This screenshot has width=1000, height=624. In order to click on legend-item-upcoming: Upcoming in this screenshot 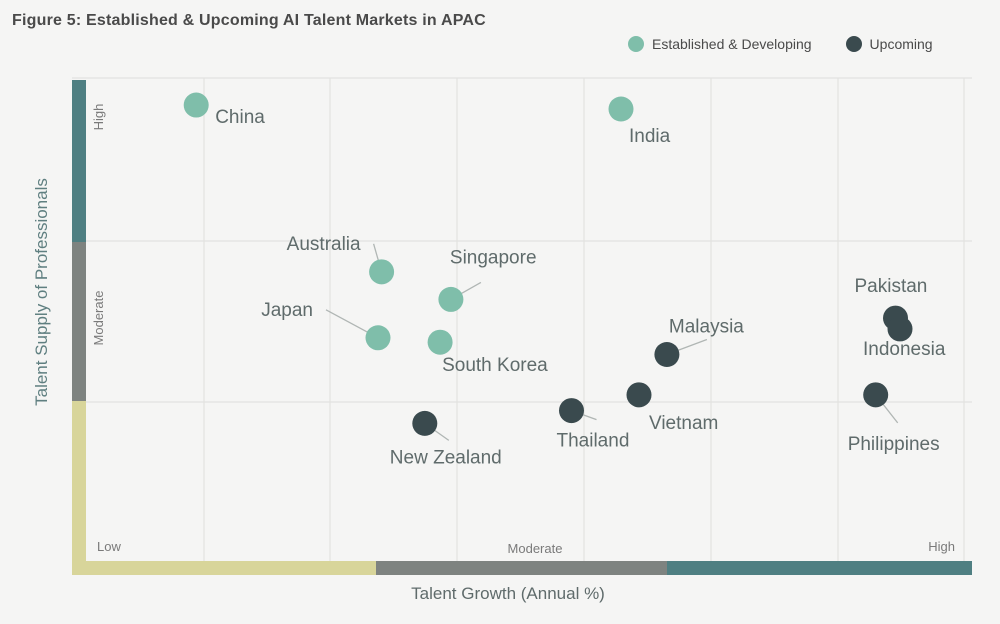, I will do `click(889, 44)`.